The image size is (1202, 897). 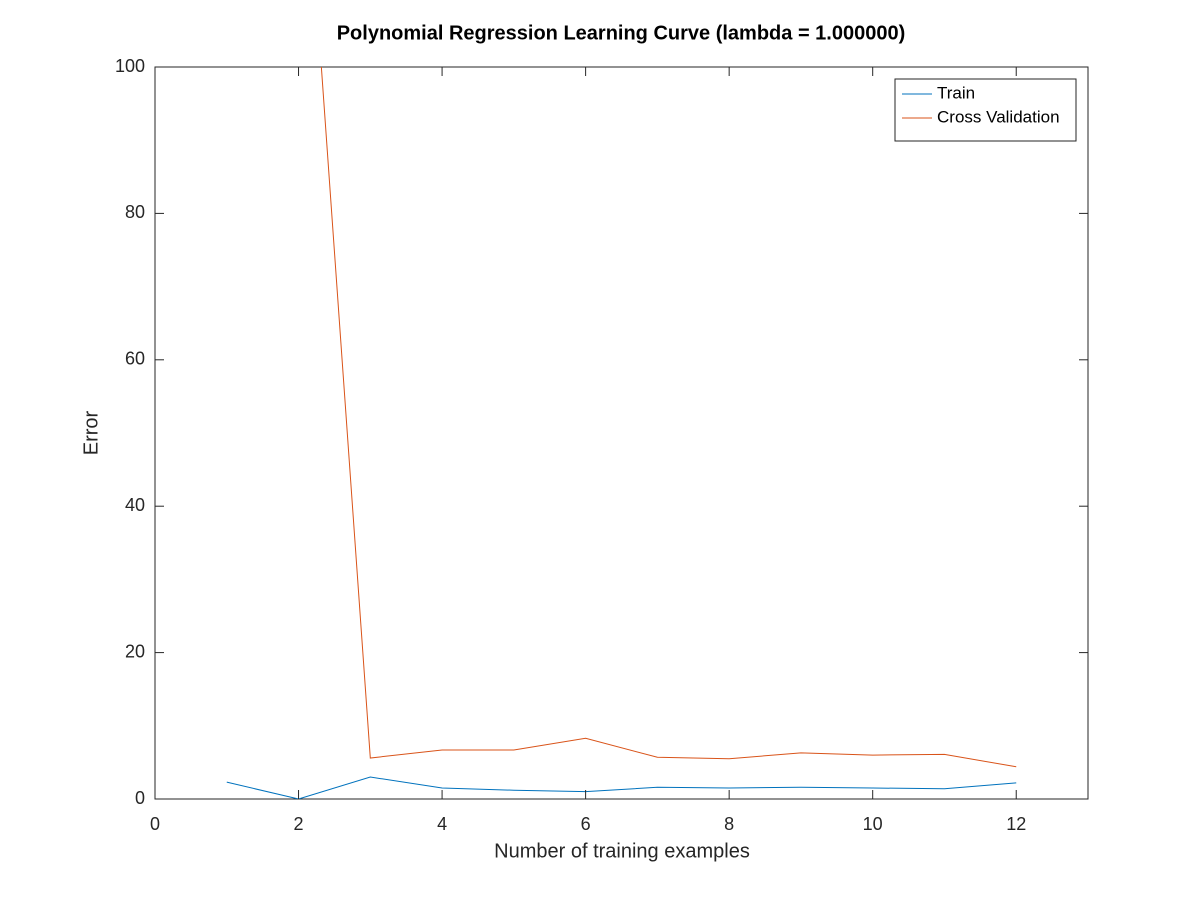 What do you see at coordinates (135, 505) in the screenshot?
I see `y-tick-label: 40` at bounding box center [135, 505].